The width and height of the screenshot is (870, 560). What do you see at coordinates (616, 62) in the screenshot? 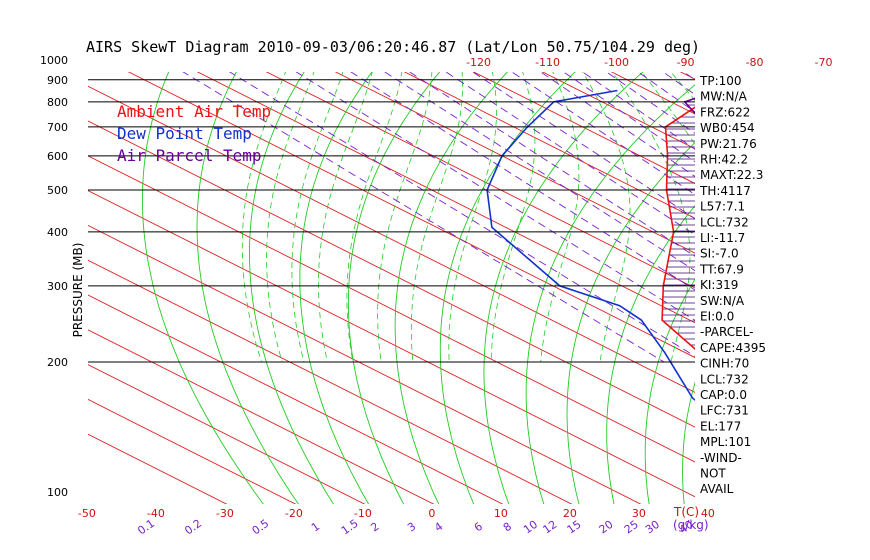
I see `top-temp-tick-label: -100` at bounding box center [616, 62].